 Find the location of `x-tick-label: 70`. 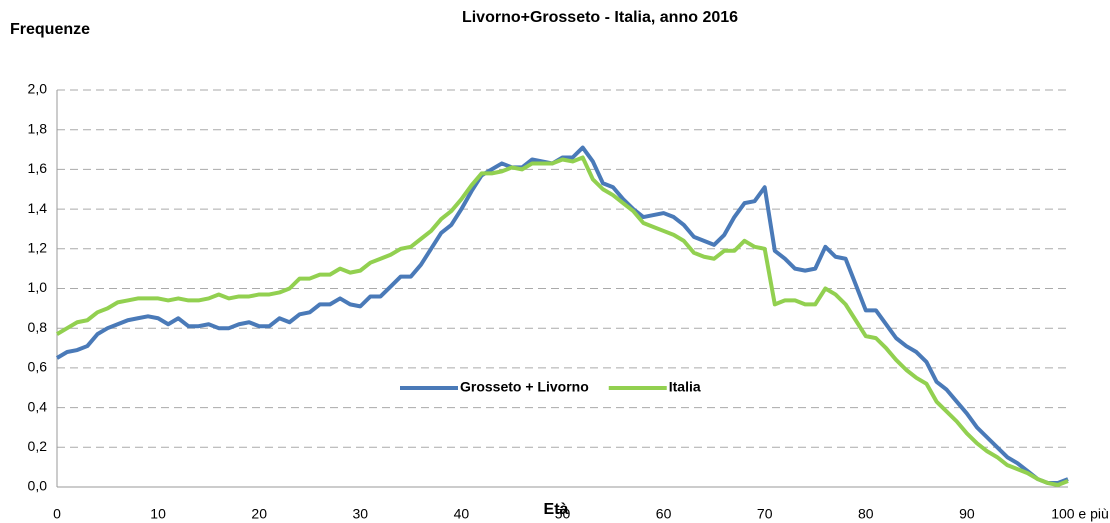

x-tick-label: 70 is located at coordinates (765, 514).